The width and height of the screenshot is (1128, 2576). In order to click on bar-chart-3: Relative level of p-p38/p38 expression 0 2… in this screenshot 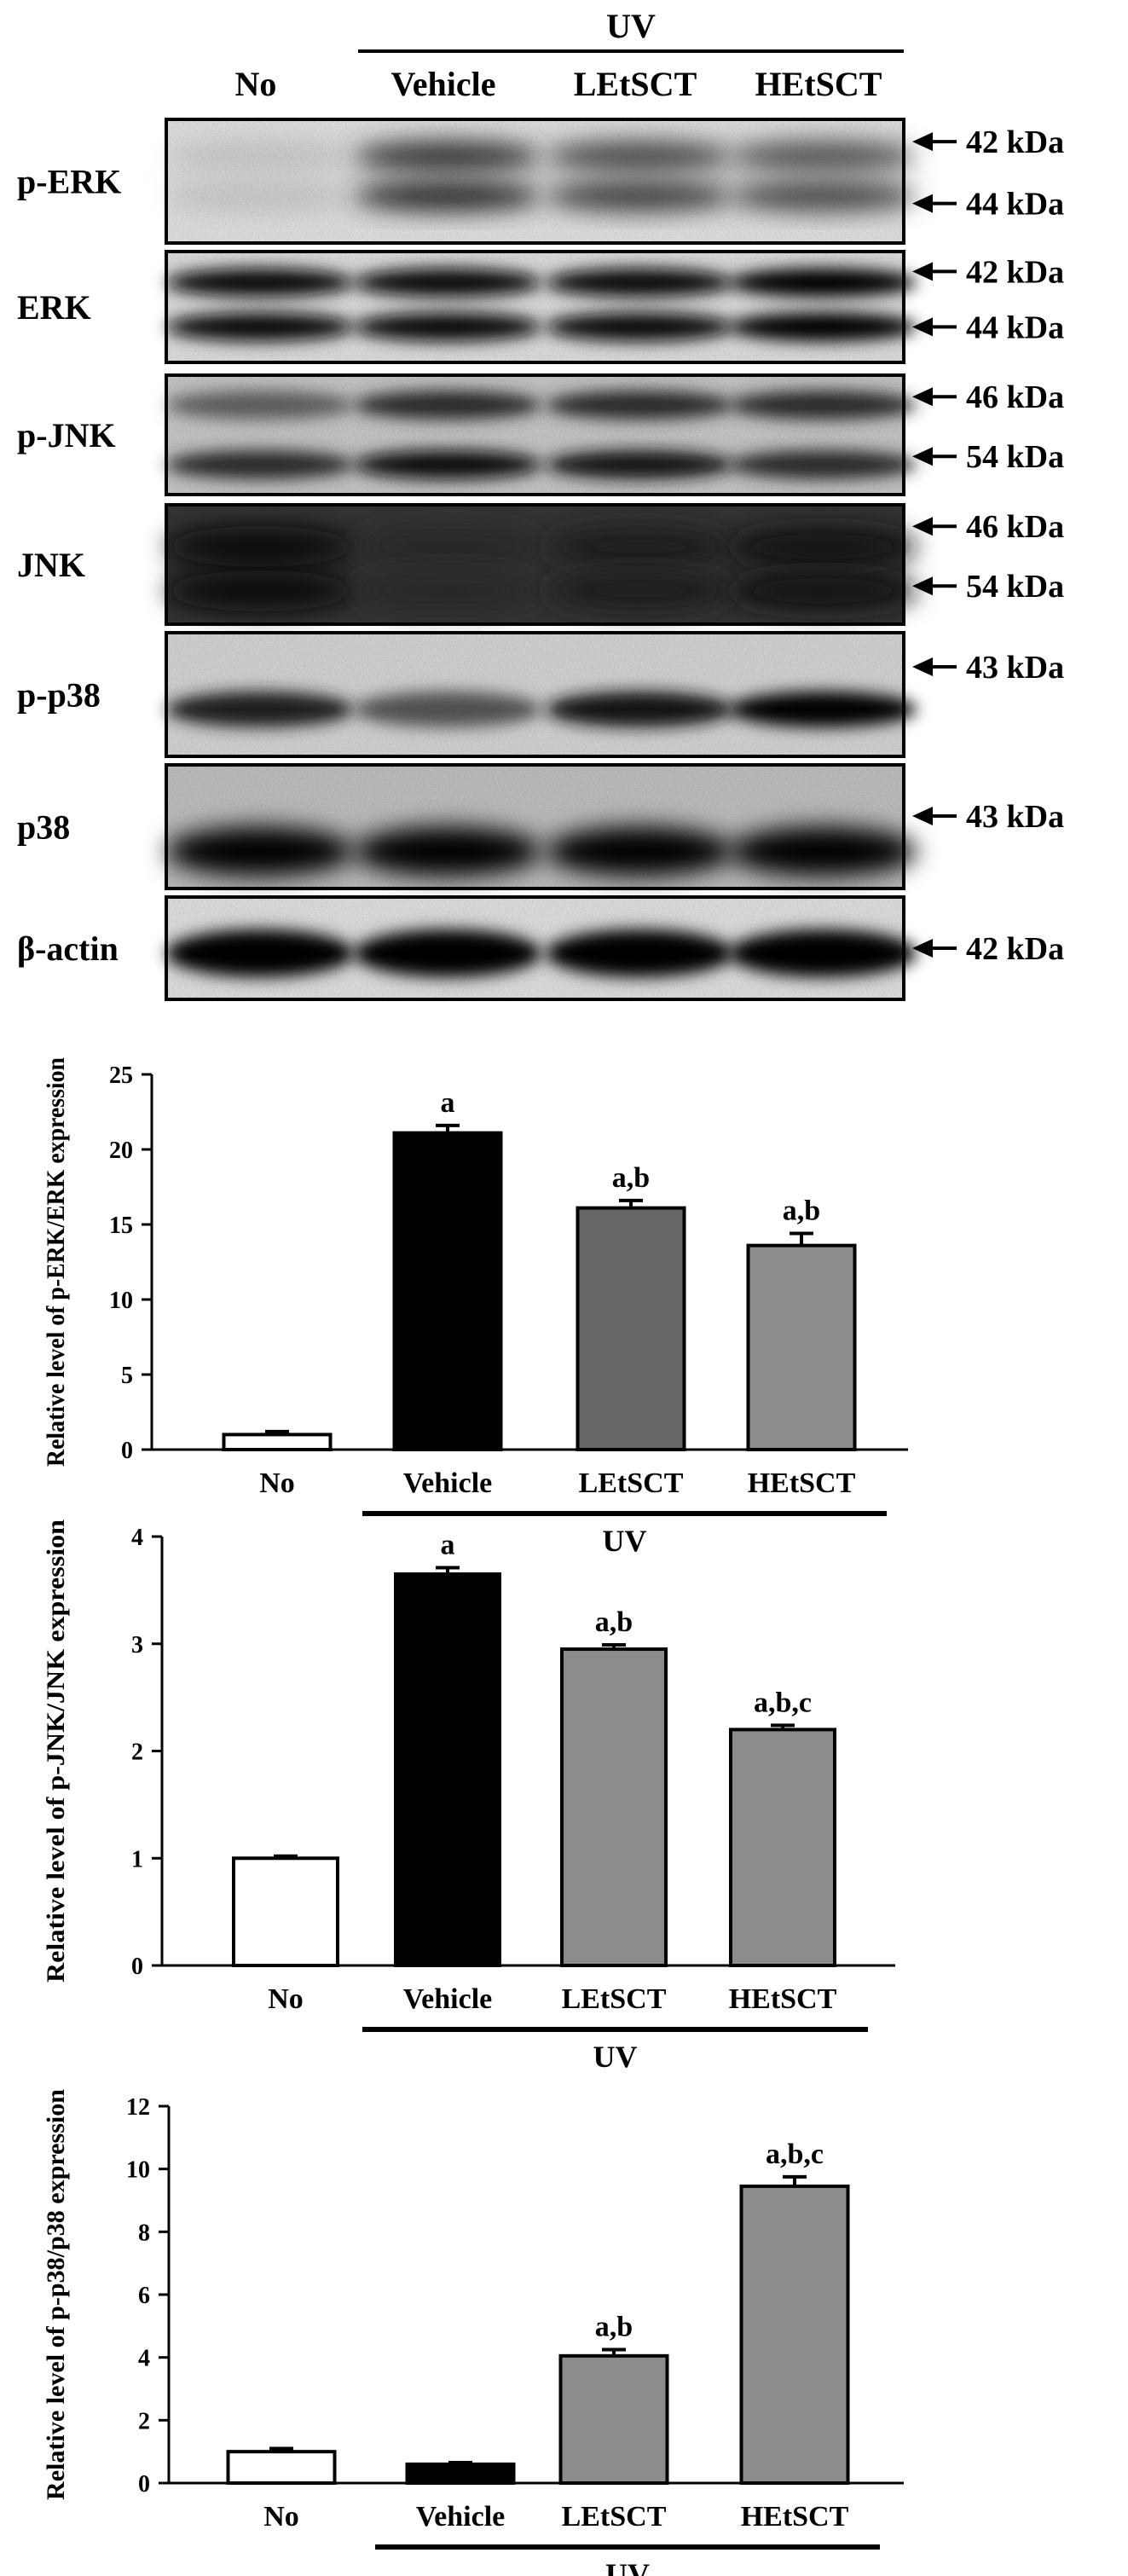, I will do `click(473, 2333)`.